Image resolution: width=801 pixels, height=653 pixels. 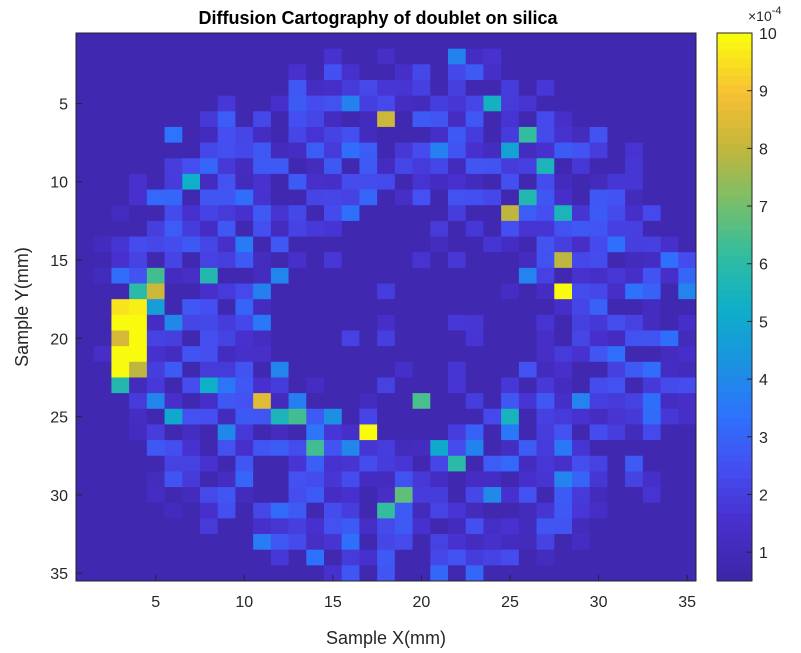 What do you see at coordinates (599, 602) in the screenshot?
I see `x-tick-label: 30` at bounding box center [599, 602].